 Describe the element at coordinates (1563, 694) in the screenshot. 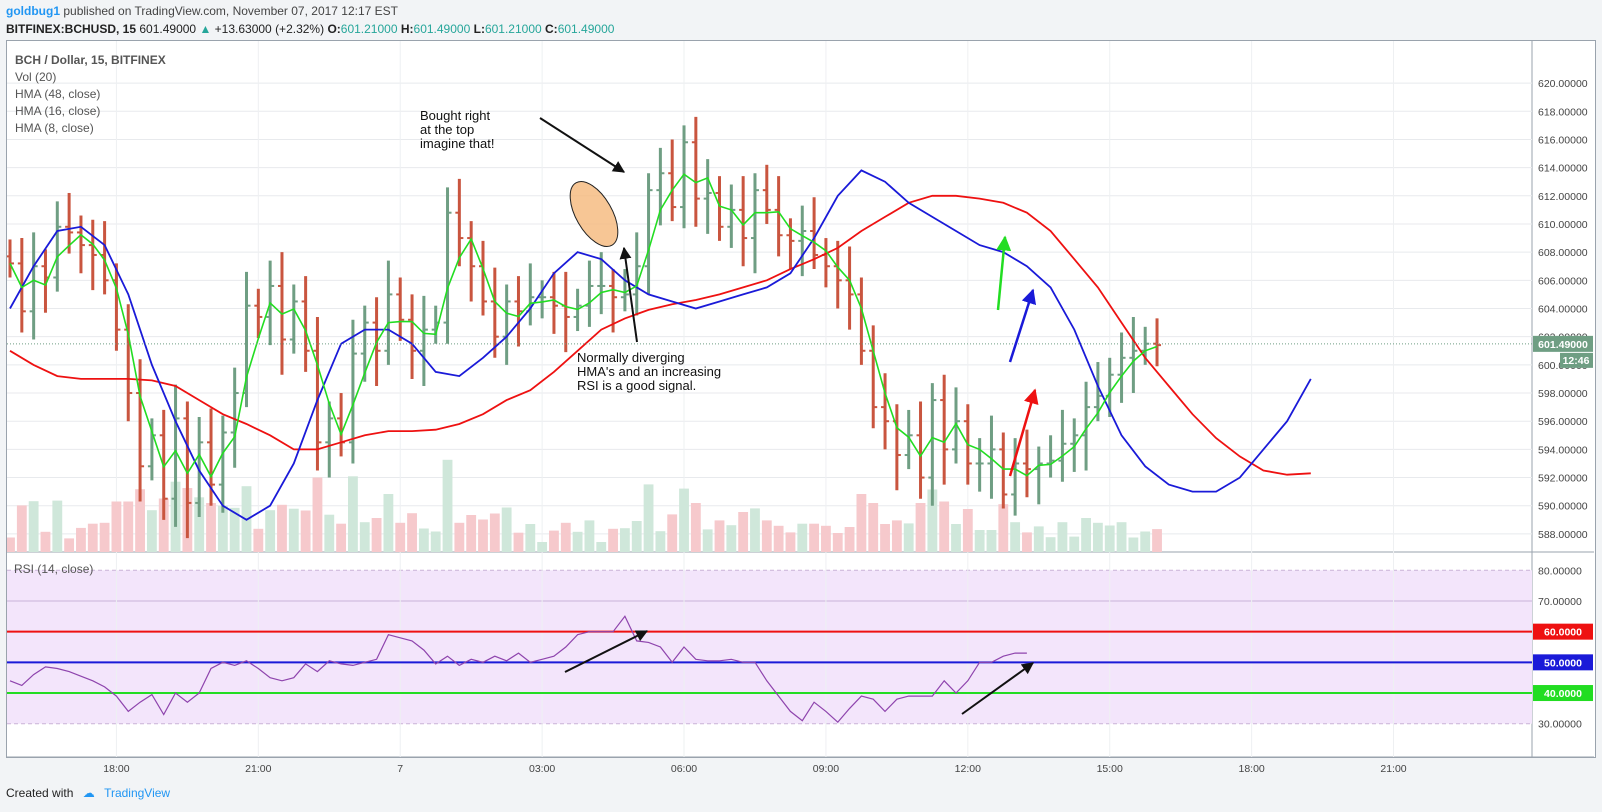

I see `rsi-level-badge-label: 40.0000` at that location.